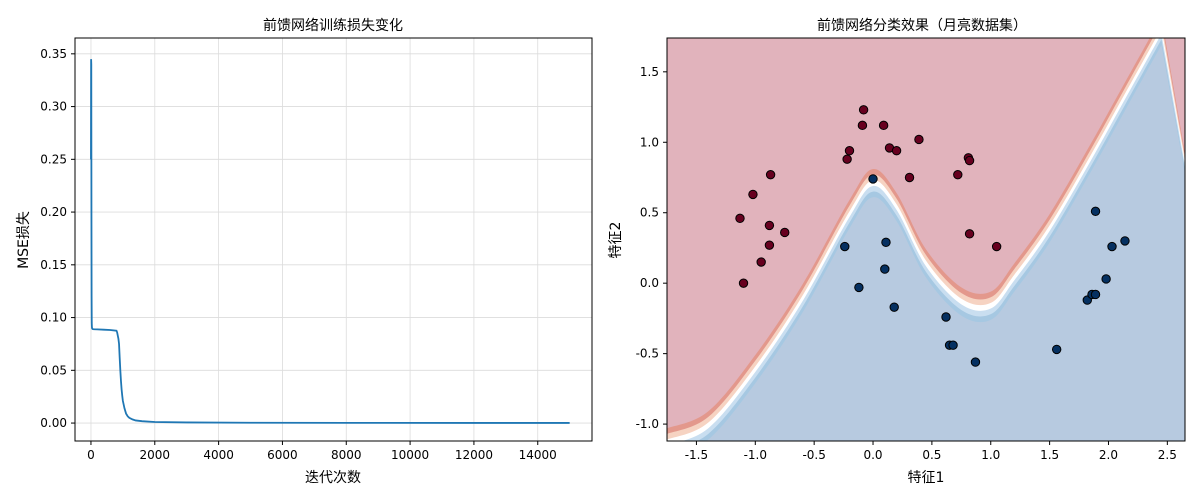  What do you see at coordinates (53, 265) in the screenshot?
I see `loss-y-tick-label: 0.15` at bounding box center [53, 265].